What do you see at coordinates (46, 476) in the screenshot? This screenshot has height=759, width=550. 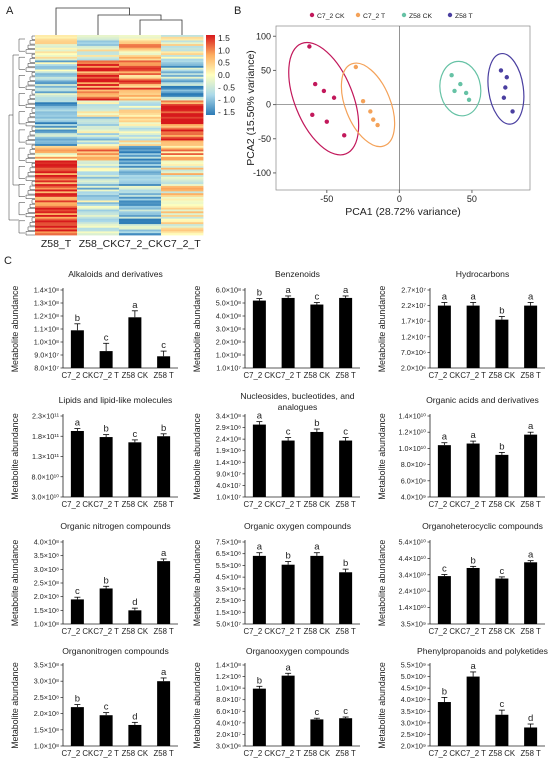 I see `y-tick-label: 8.0×10¹⁰` at bounding box center [46, 476].